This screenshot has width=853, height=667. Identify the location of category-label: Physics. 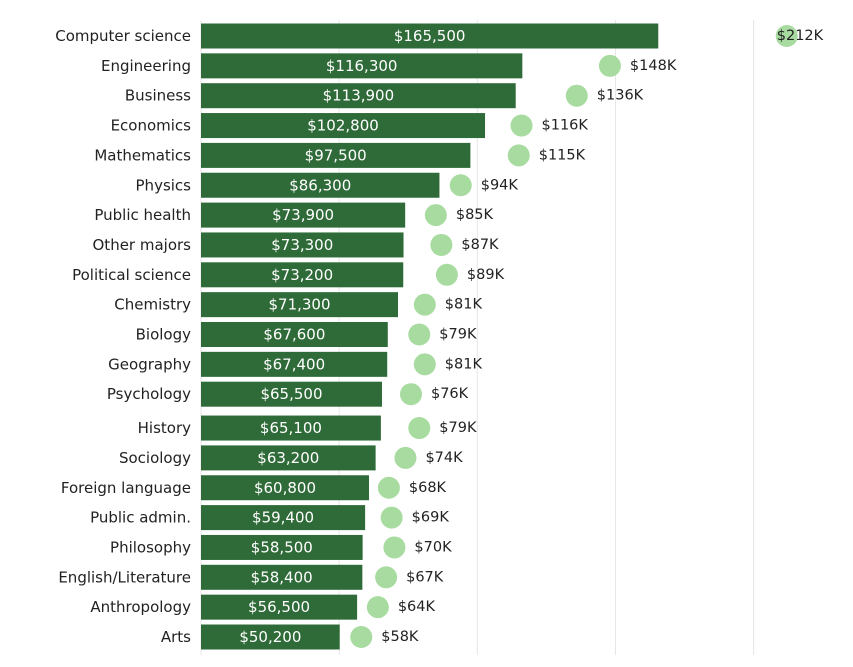
(164, 185).